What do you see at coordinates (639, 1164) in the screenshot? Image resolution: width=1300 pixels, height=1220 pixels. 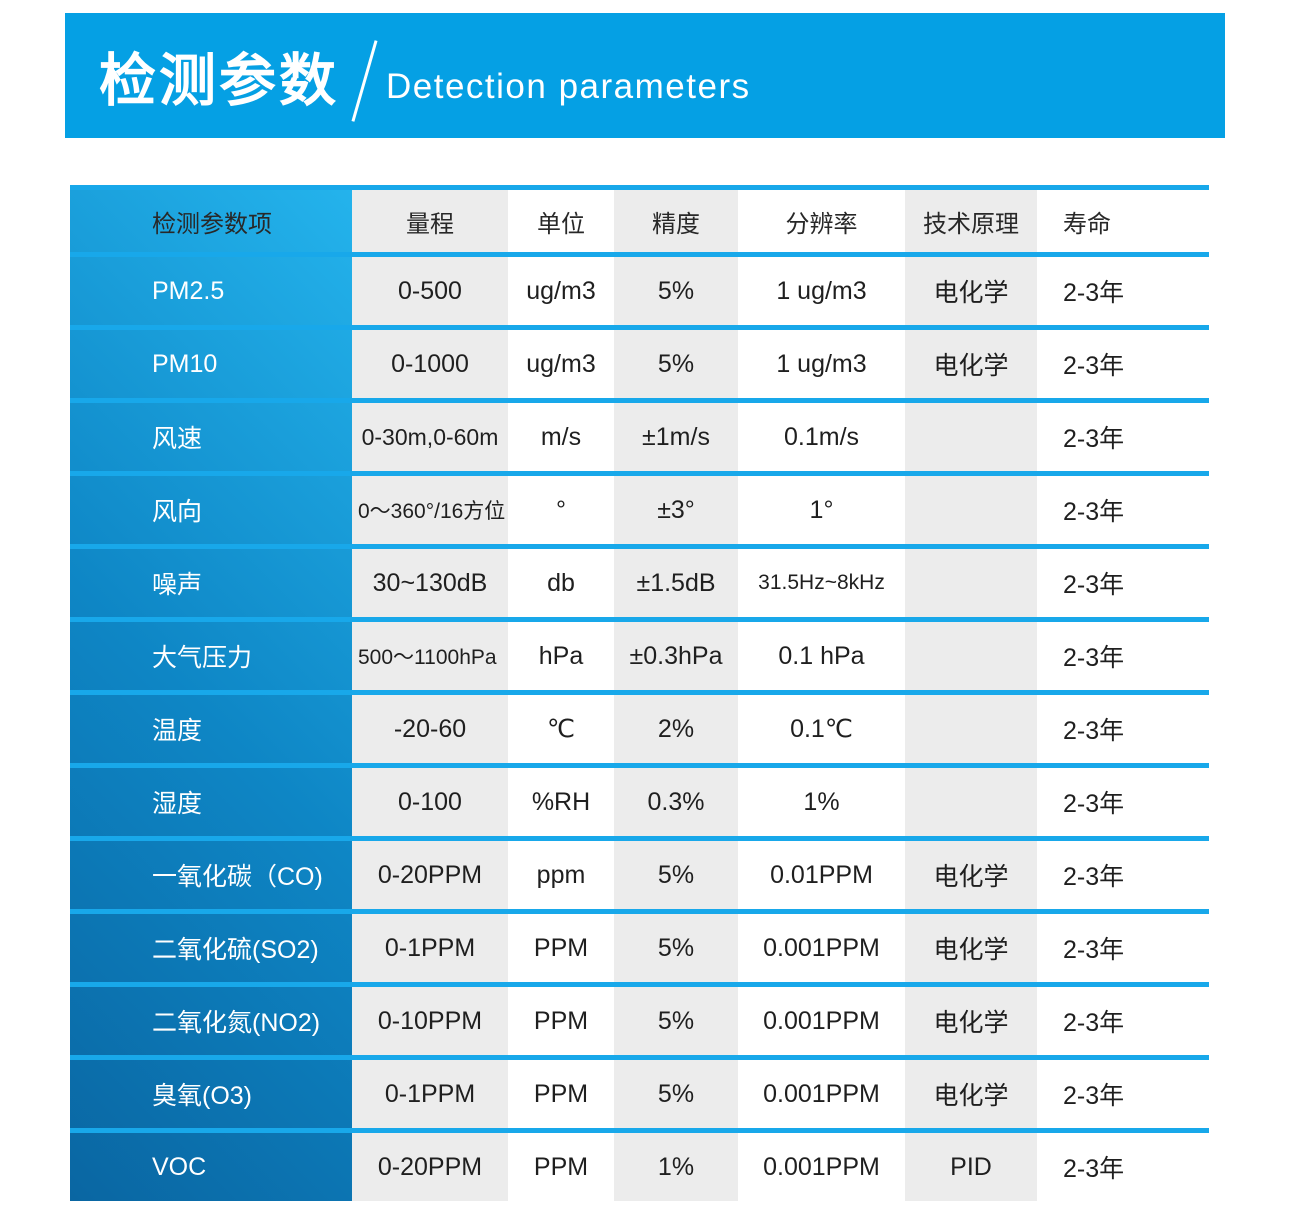 I see `table-row: VOC 0-20PPM PPM 1% 0.001PPM PID 2-3年` at bounding box center [639, 1164].